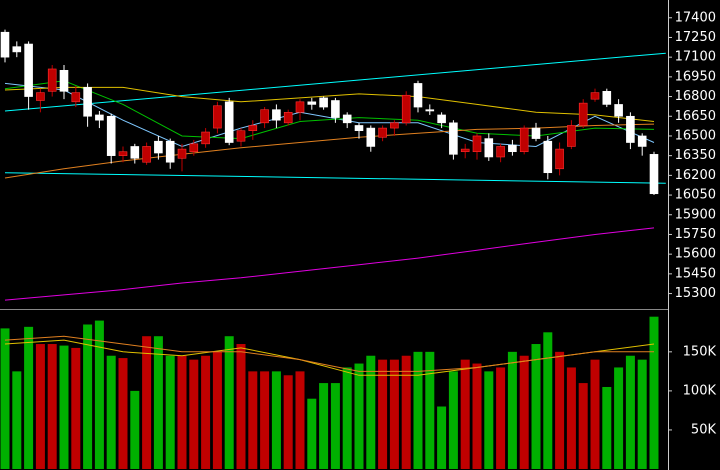 The image size is (720, 470). I want to click on y-tick-label: 17250, so click(695, 37).